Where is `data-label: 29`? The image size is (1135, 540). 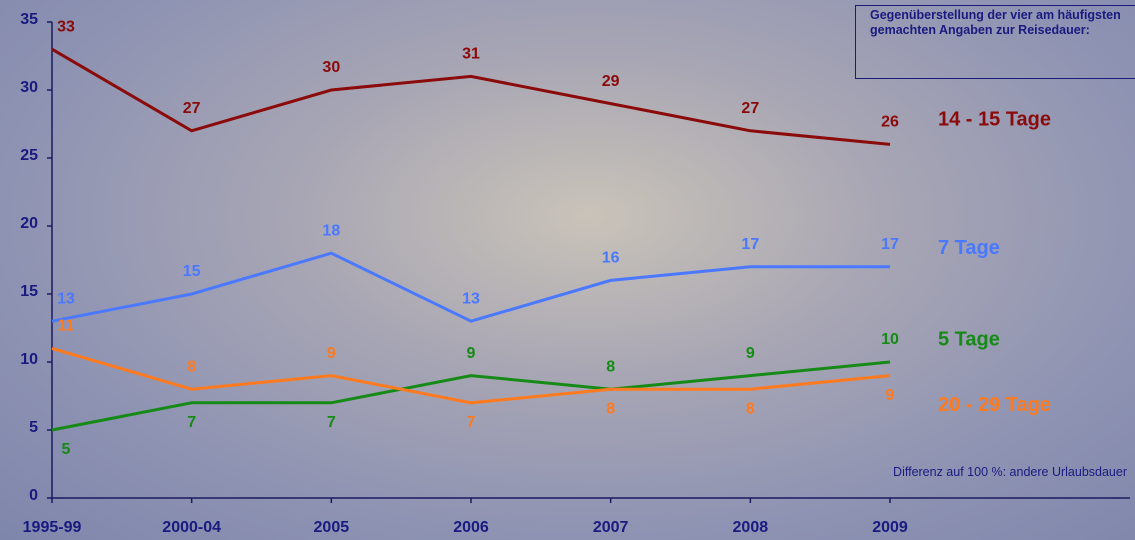
data-label: 29 is located at coordinates (611, 81).